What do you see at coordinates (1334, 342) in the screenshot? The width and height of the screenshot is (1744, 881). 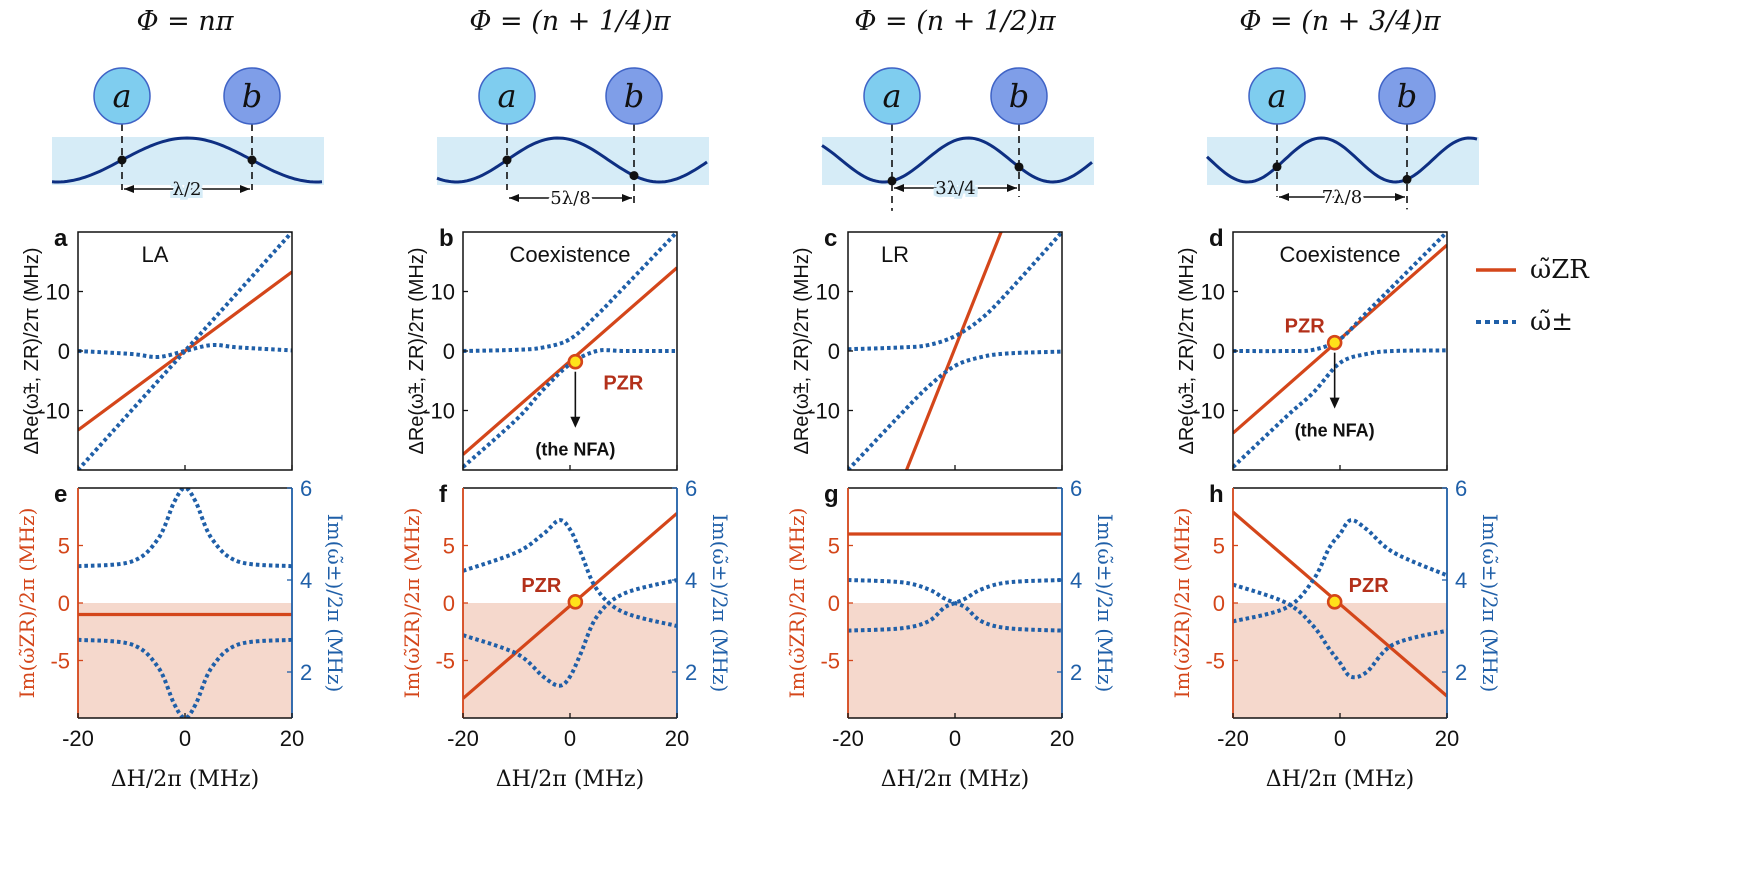 I see `pzr-point` at bounding box center [1334, 342].